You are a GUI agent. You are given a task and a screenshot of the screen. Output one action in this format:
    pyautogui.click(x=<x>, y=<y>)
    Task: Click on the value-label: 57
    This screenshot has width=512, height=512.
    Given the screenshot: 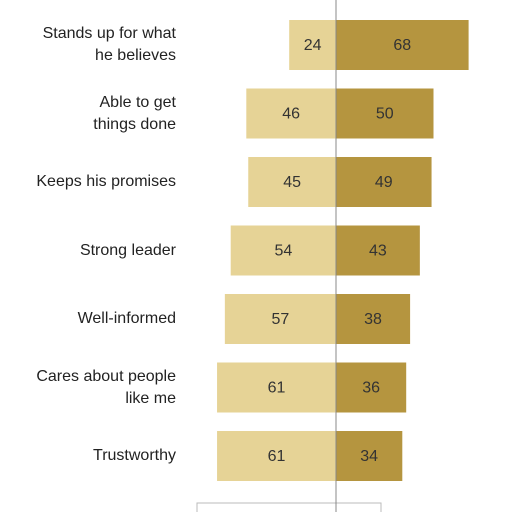 What is the action you would take?
    pyautogui.click(x=281, y=319)
    